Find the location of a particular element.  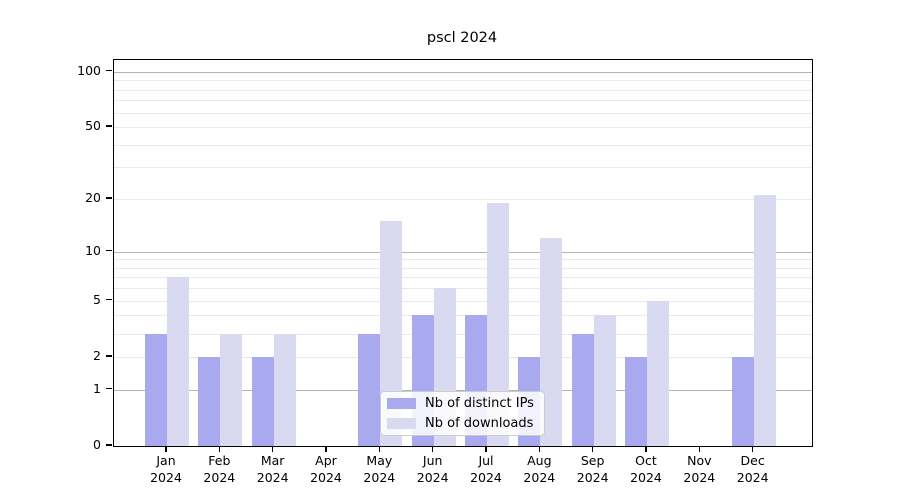

bar-downloads-jul is located at coordinates (497, 324).